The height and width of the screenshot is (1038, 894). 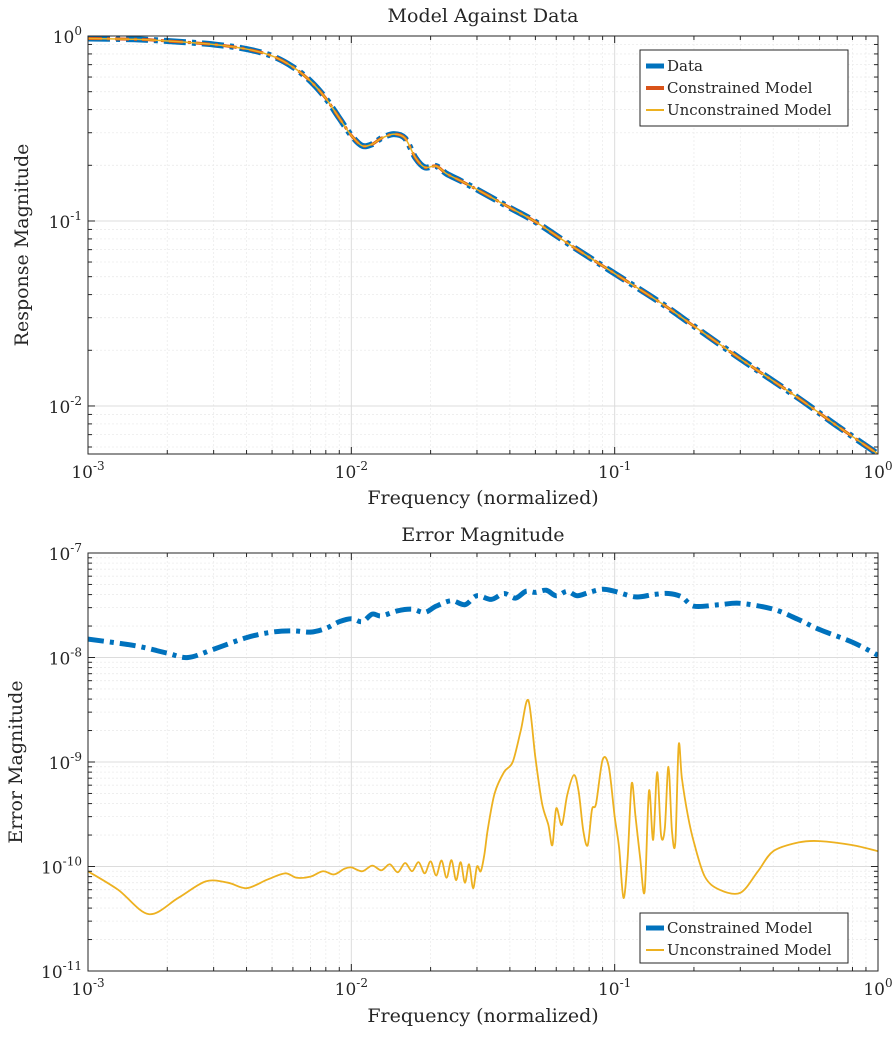 What do you see at coordinates (482, 498) in the screenshot?
I see `response-plot-xlabel: Frequency (normalized)` at bounding box center [482, 498].